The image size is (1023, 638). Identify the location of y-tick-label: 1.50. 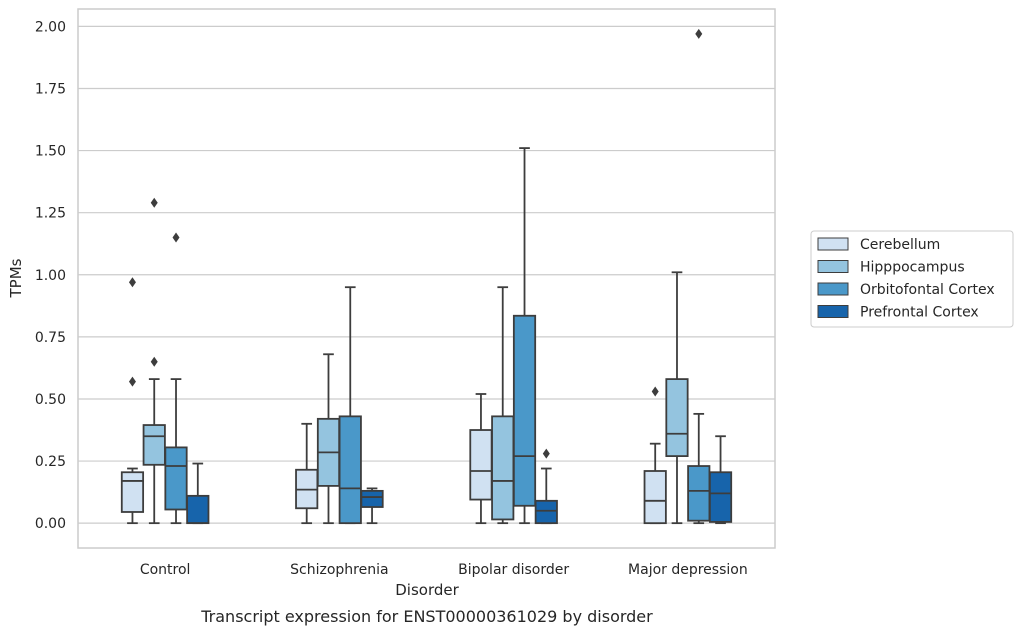
(50, 152).